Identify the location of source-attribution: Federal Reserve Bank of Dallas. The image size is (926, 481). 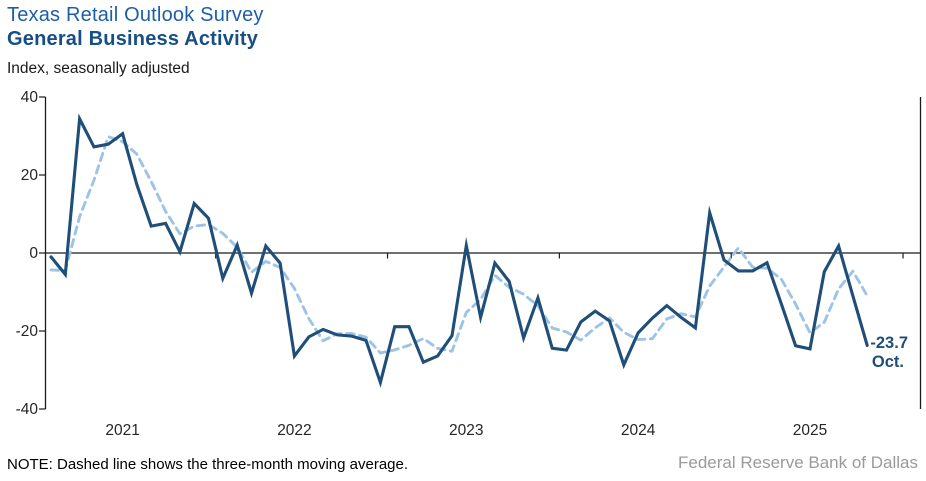
(797, 462).